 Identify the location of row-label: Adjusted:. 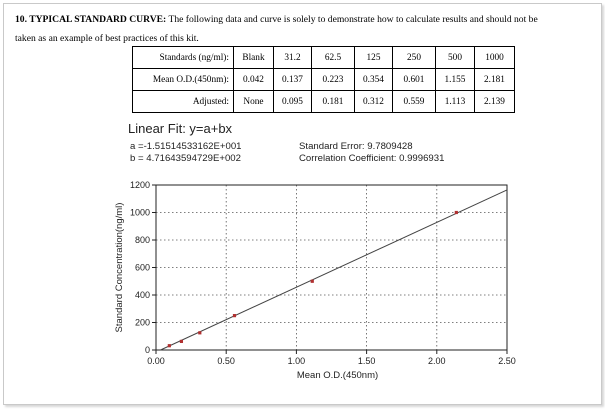
(183, 101).